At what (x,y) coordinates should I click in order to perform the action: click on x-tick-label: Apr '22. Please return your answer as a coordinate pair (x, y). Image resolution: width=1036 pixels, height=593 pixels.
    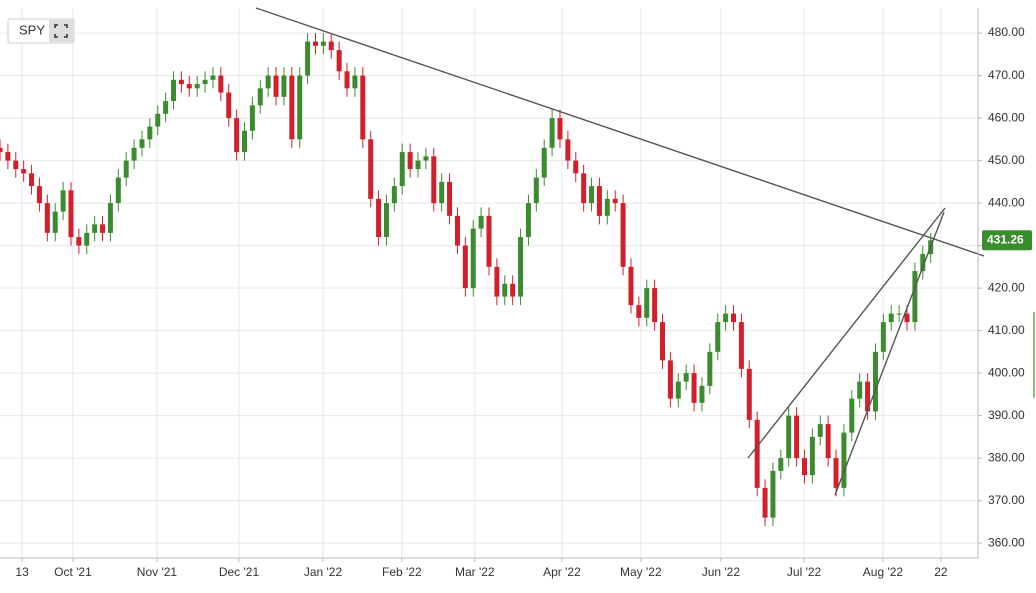
    Looking at the image, I should click on (562, 572).